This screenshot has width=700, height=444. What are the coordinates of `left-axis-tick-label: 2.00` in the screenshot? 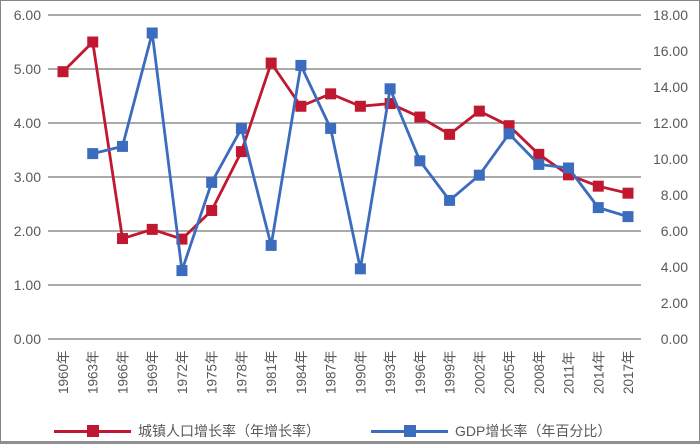 It's located at (27, 231).